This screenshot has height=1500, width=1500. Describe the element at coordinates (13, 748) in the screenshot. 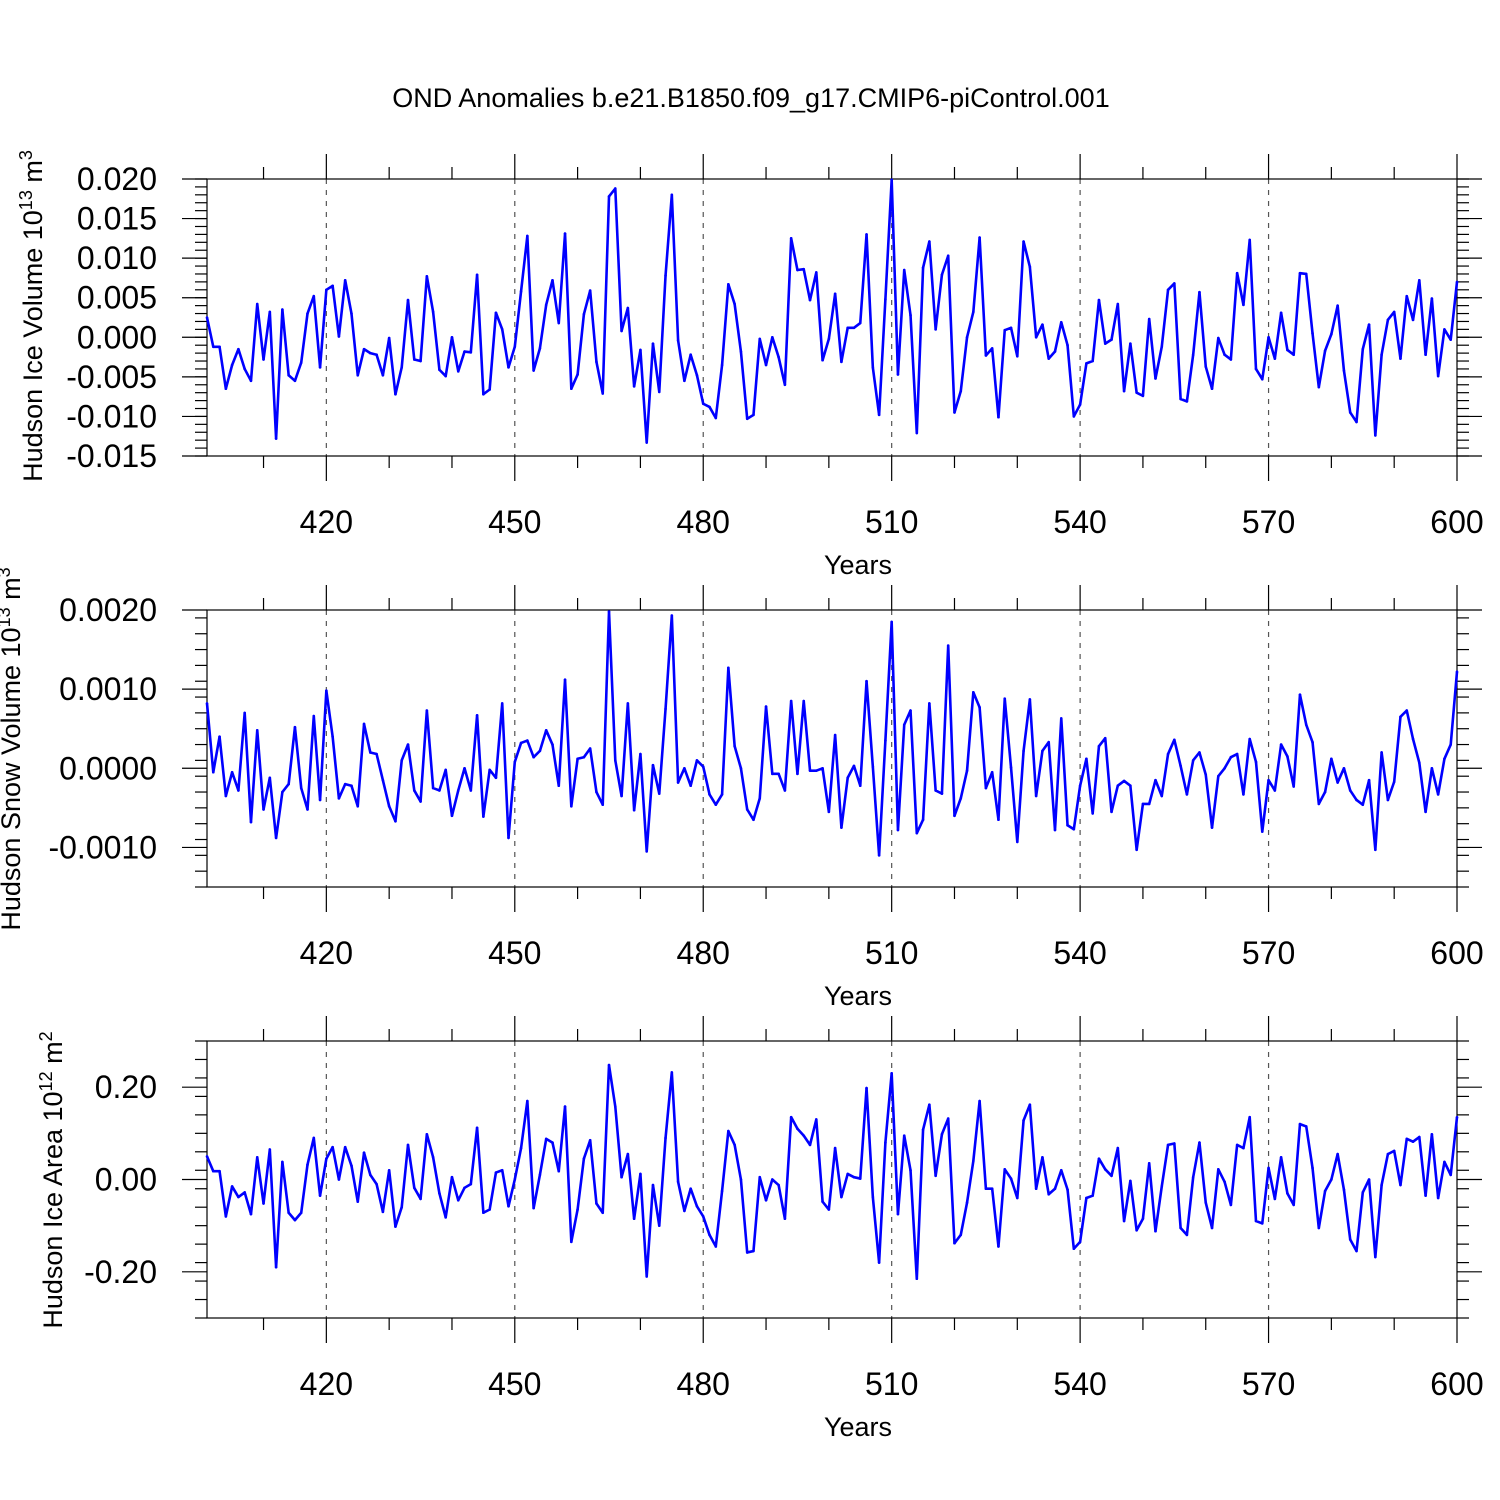

I see `y-axis-label: Hudson Snow Volume 1013 m3` at that location.